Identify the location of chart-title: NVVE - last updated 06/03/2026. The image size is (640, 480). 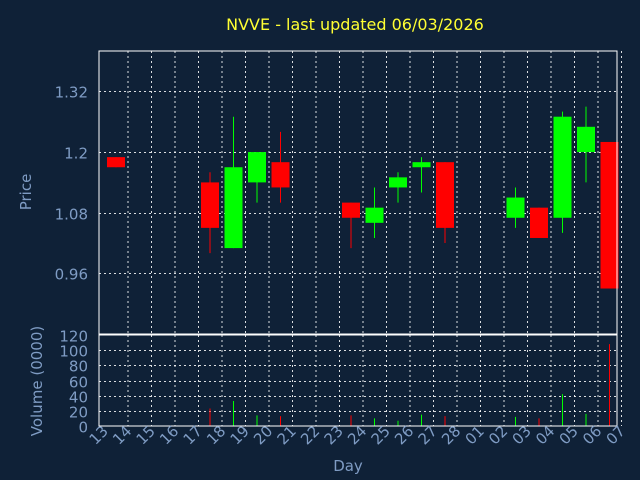
(355, 24).